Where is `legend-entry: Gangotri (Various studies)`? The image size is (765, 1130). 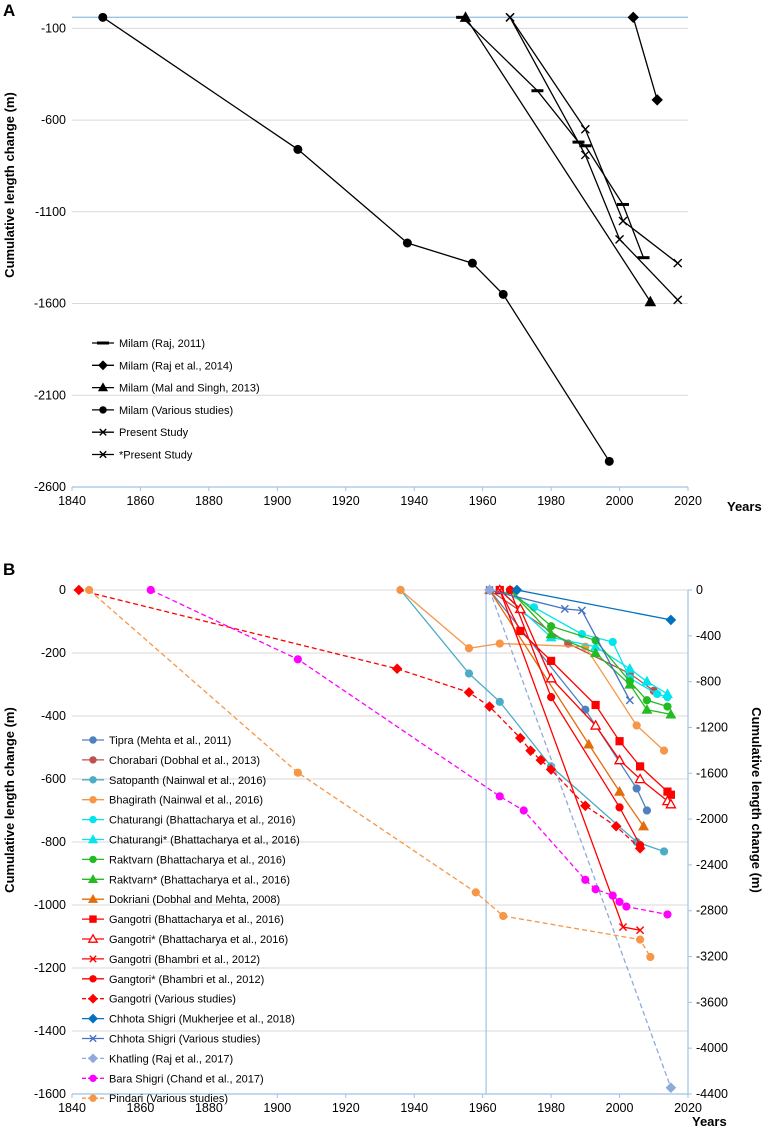 legend-entry: Gangotri (Various studies) is located at coordinates (172, 1000).